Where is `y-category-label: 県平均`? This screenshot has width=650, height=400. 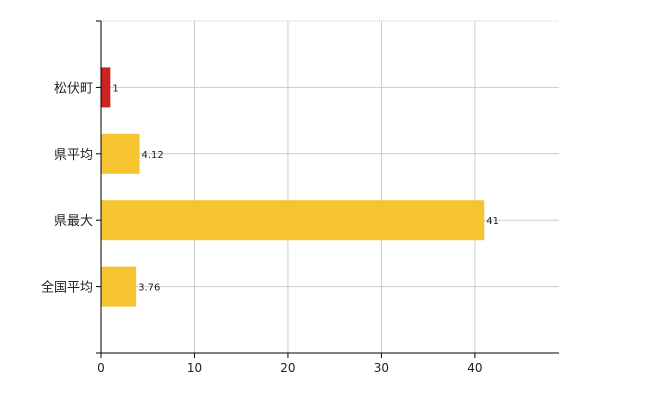
y-category-label: 県平均 is located at coordinates (73, 155).